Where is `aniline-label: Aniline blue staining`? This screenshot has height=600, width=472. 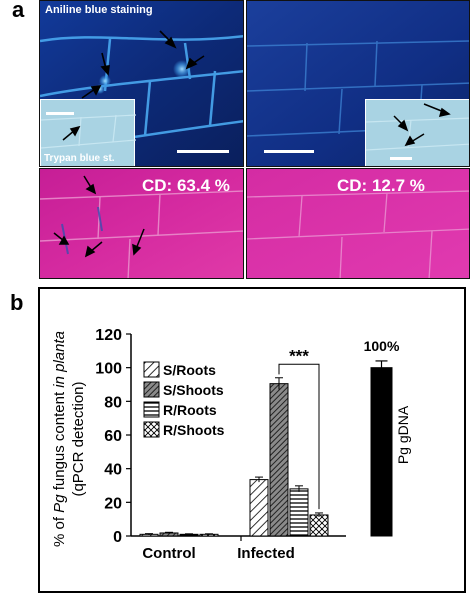
aniline-label: Aniline blue staining is located at coordinates (99, 10).